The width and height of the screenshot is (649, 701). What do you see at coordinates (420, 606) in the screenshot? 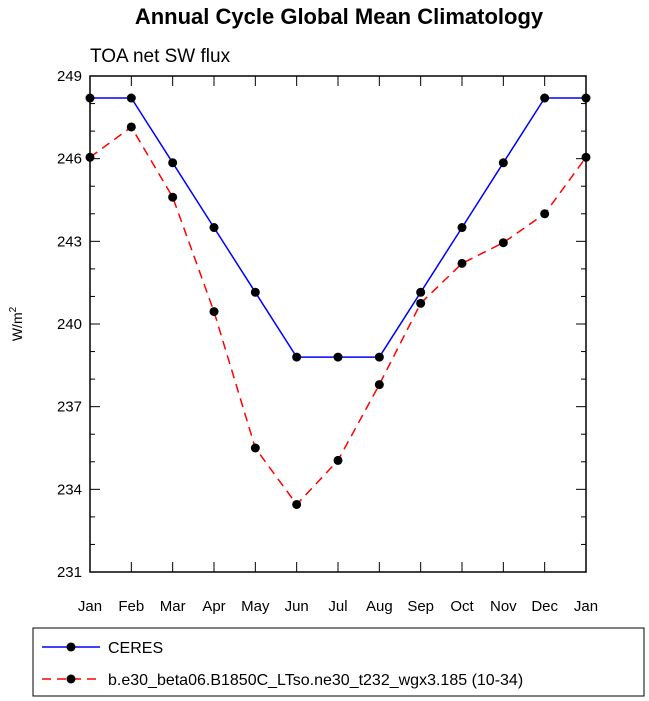
I see `x-tick-label: Sep` at bounding box center [420, 606].